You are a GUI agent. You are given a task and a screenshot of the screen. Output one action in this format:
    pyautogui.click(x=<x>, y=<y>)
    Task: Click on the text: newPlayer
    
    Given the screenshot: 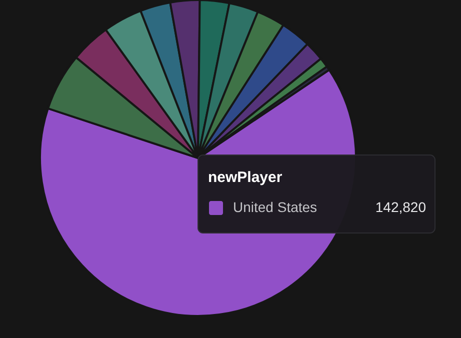 What is the action you would take?
    pyautogui.click(x=245, y=177)
    